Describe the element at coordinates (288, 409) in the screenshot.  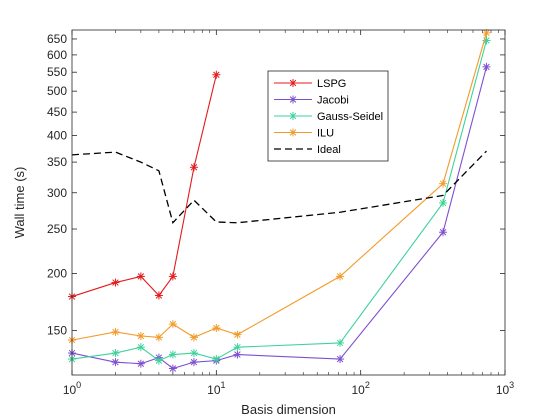
I see `x-axis-label: Basis dimension` at that location.